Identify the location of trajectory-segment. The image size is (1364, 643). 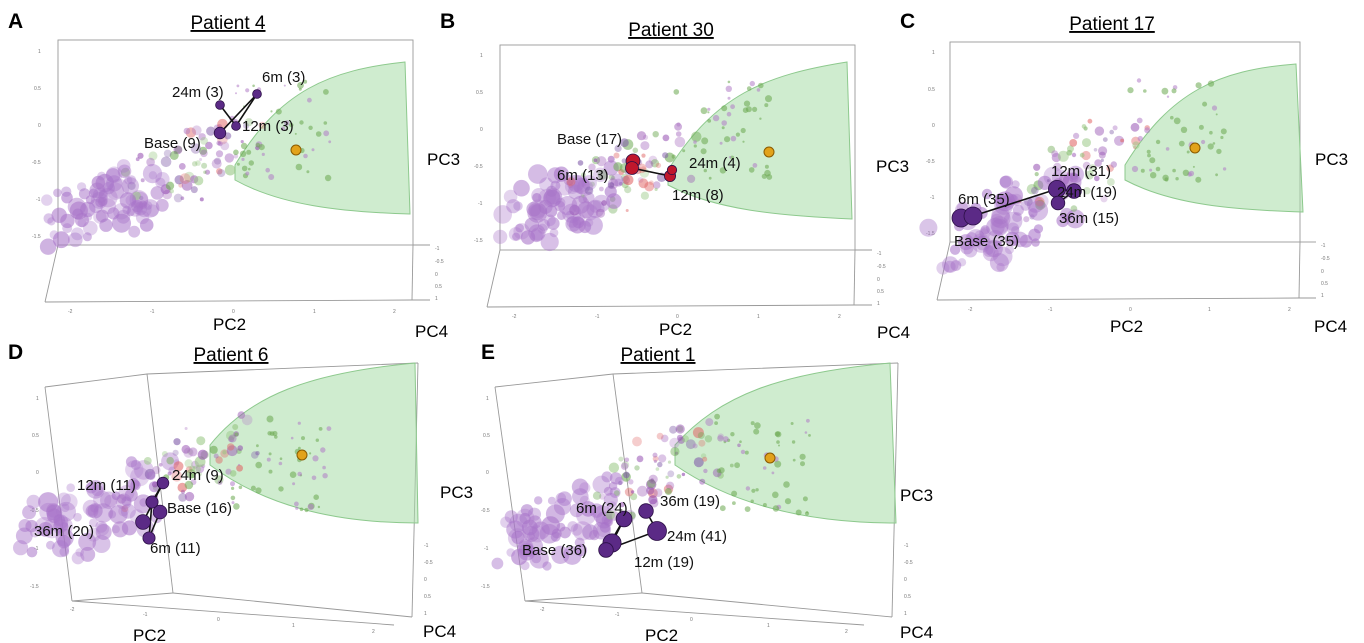
(238, 113).